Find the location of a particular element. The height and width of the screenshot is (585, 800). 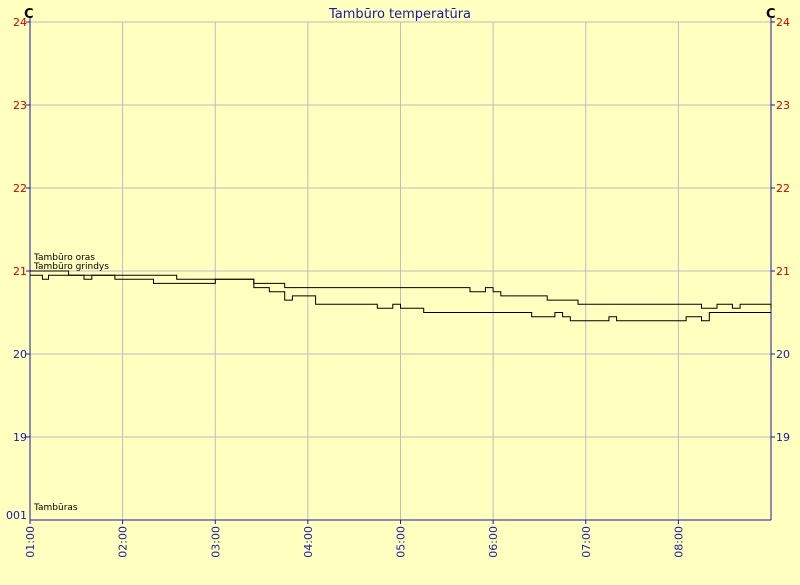

x-tick-label: 04:00 is located at coordinates (308, 542).